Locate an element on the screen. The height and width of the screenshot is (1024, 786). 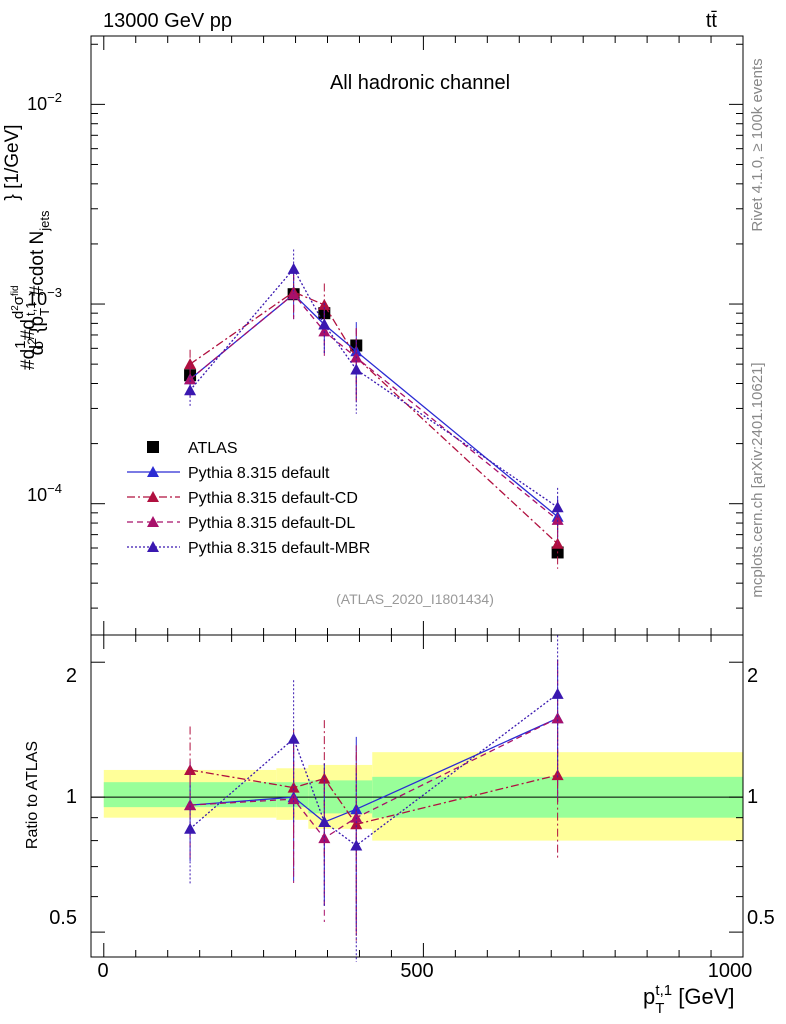
xtick-label: 0 is located at coordinates (102, 971).